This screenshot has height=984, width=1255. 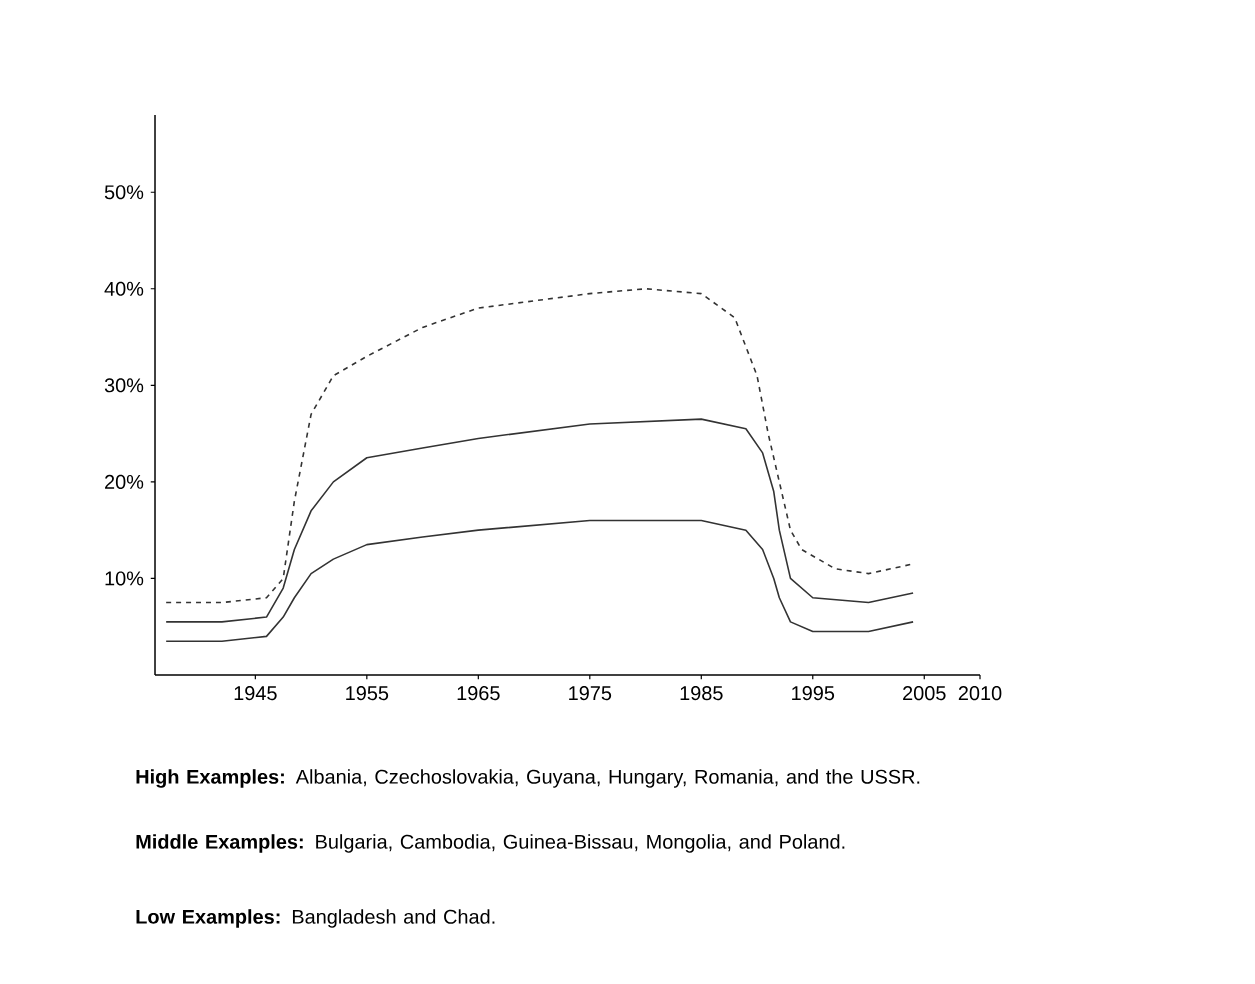 What do you see at coordinates (124, 385) in the screenshot?
I see `y-tick-label: 30%` at bounding box center [124, 385].